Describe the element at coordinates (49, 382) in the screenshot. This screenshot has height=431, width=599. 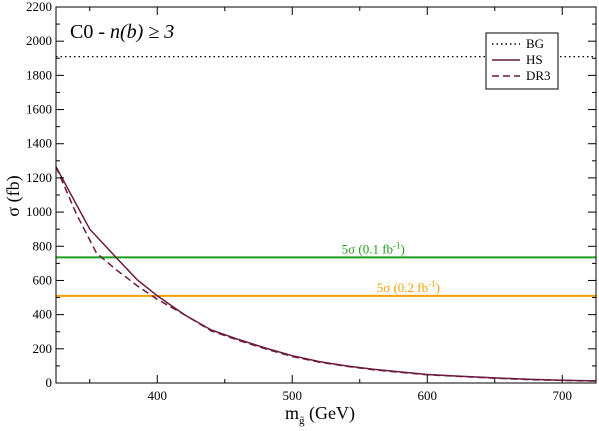
I see `y-tick-label: 0` at that location.